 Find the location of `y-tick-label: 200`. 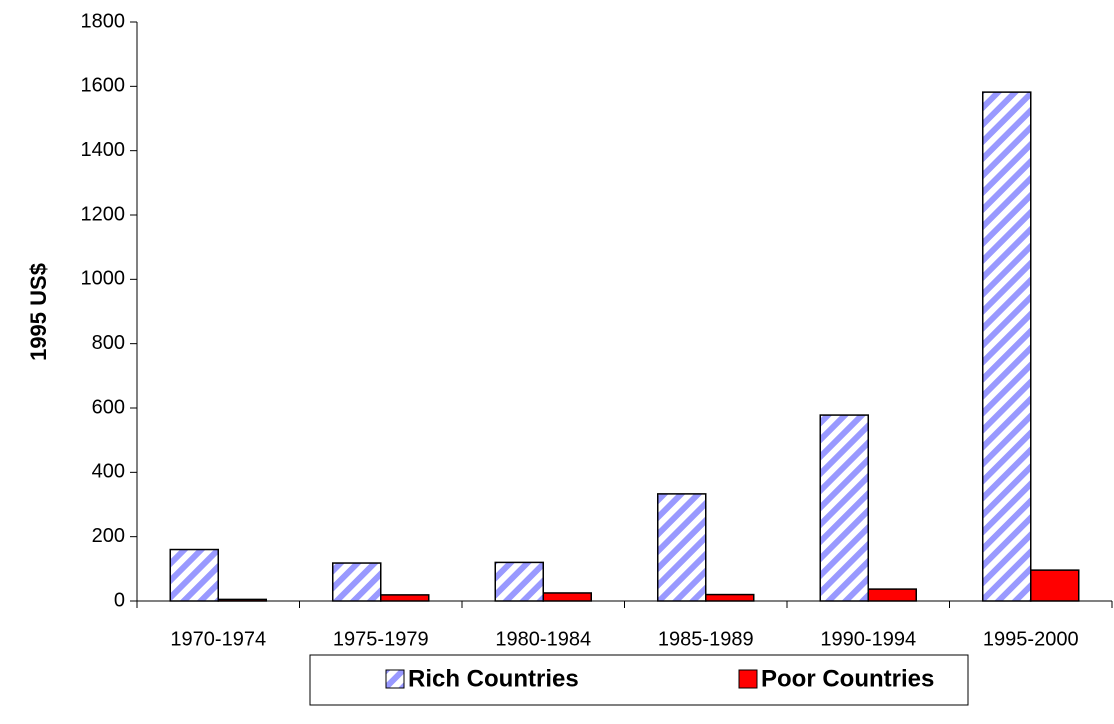

y-tick-label: 200 is located at coordinates (108, 536).